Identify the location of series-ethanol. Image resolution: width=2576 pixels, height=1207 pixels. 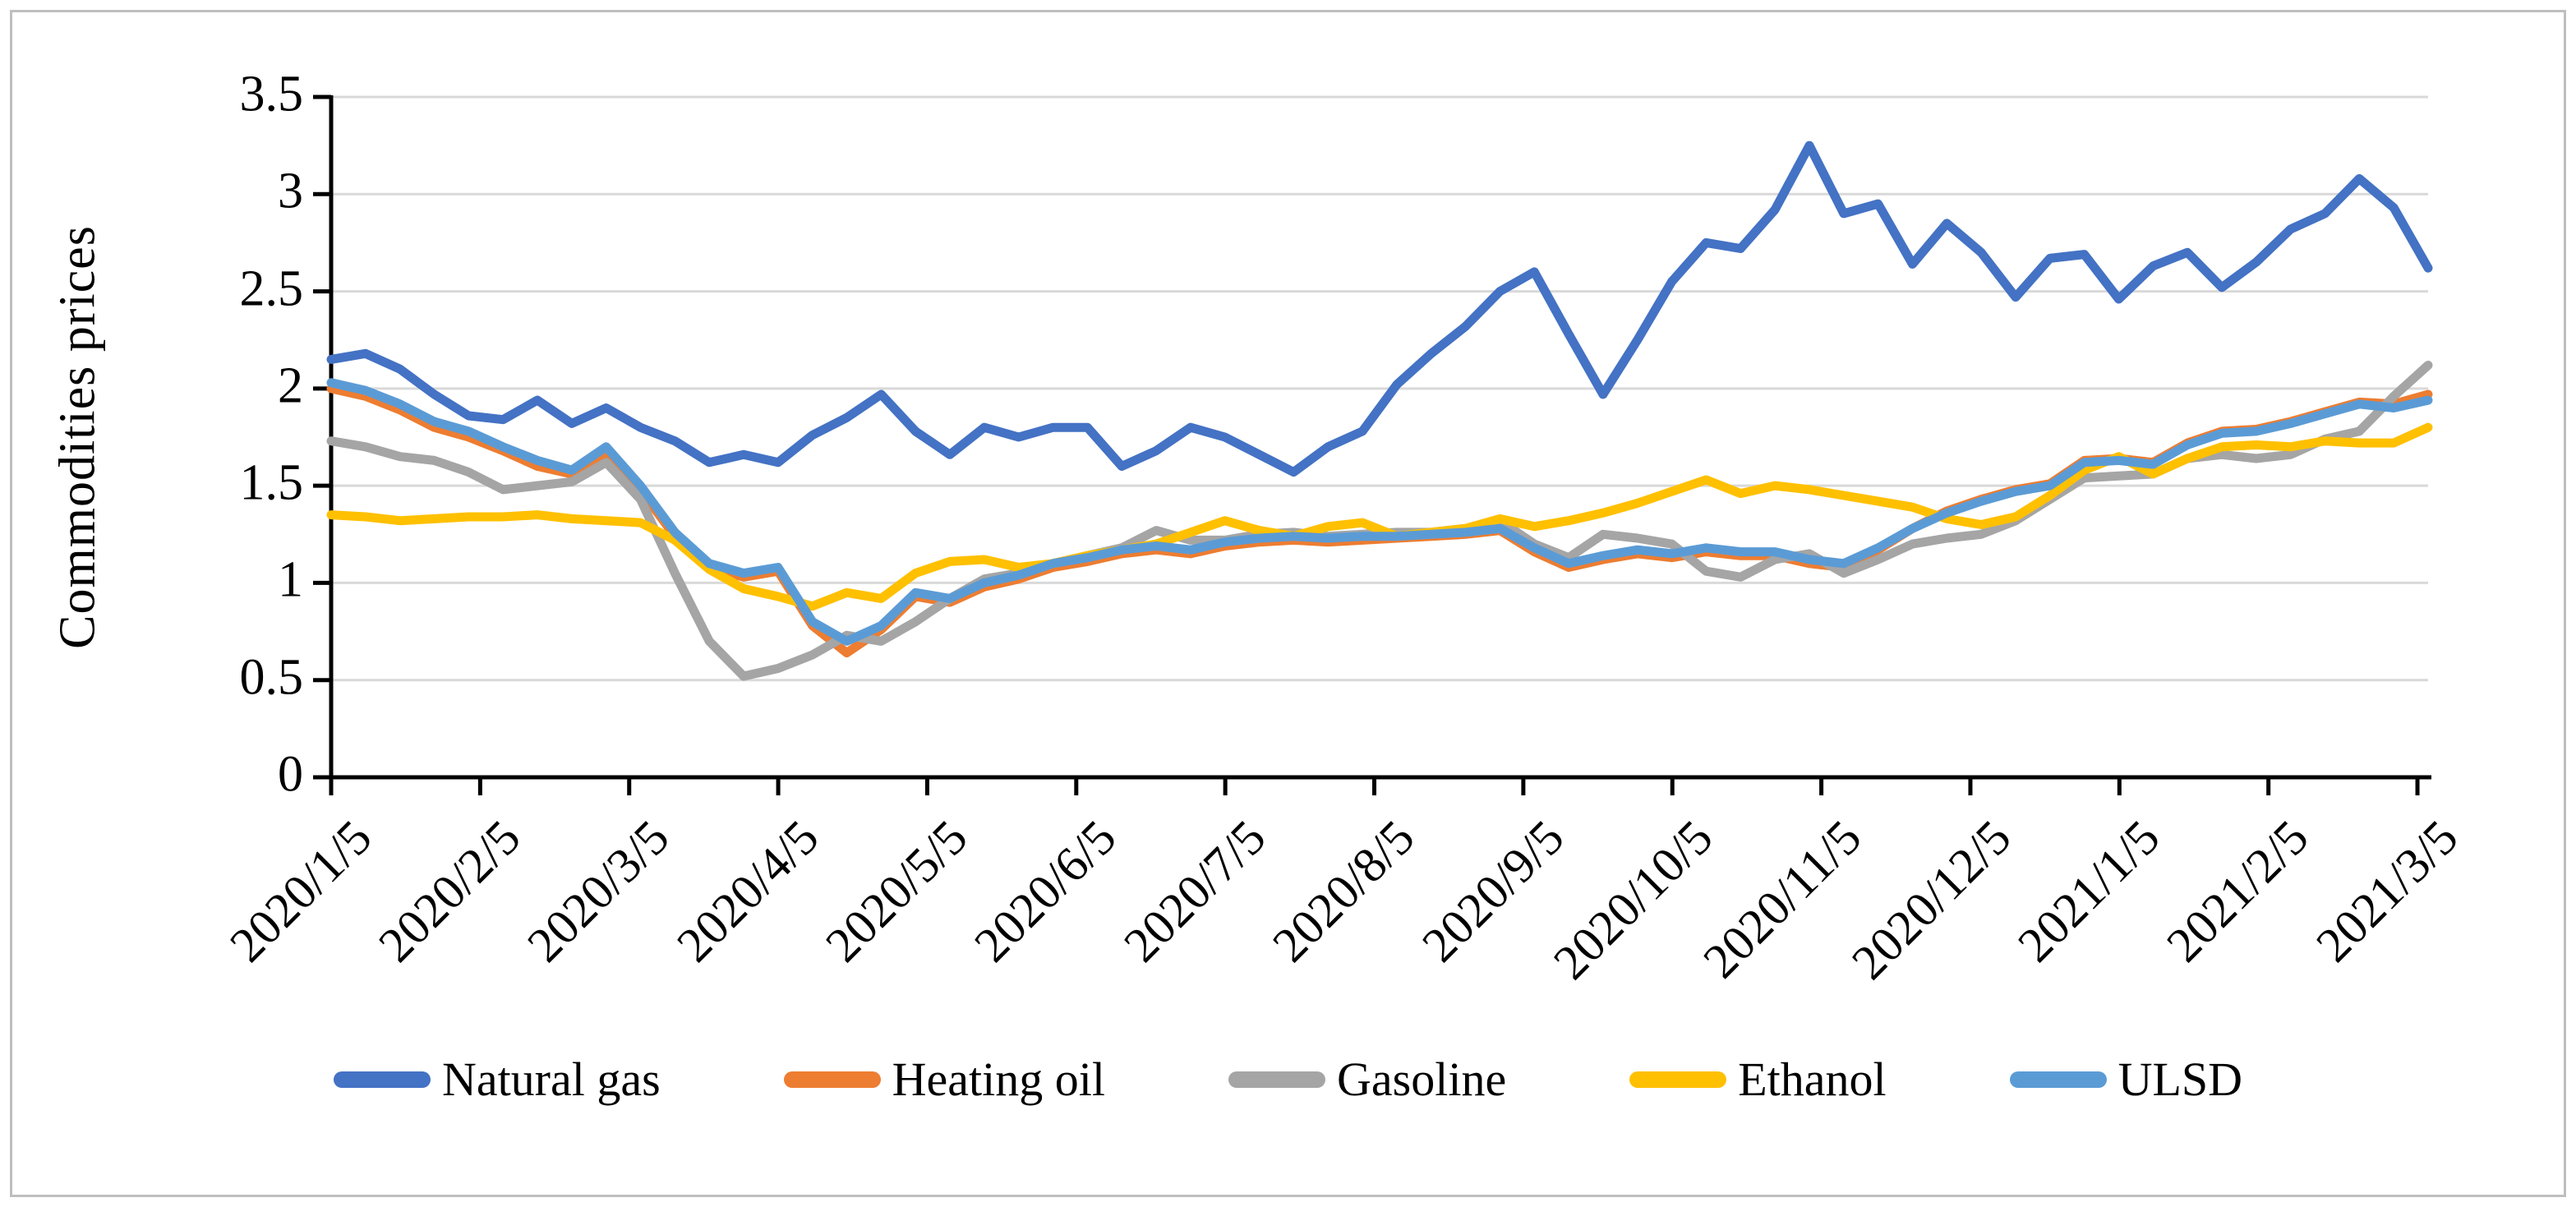
(1379, 516).